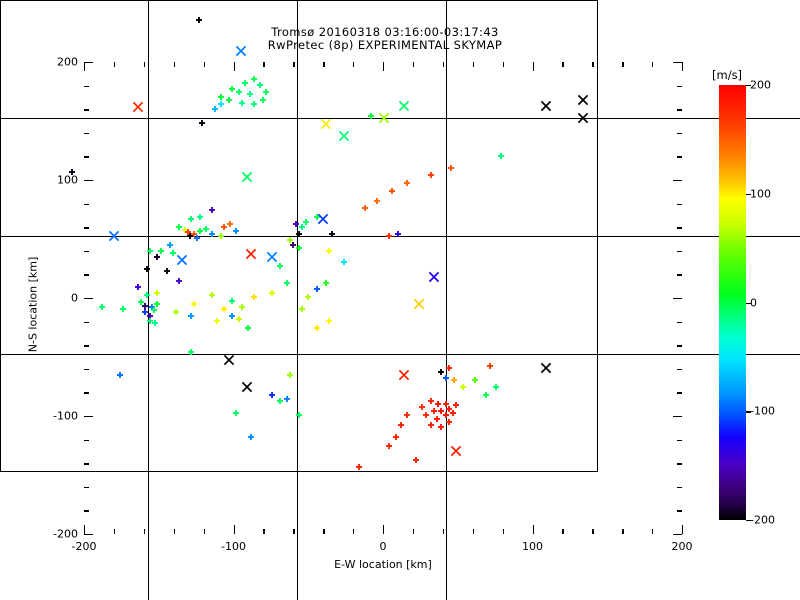 This screenshot has width=800, height=600. I want to click on x-tick-top--180, so click(114, 64).